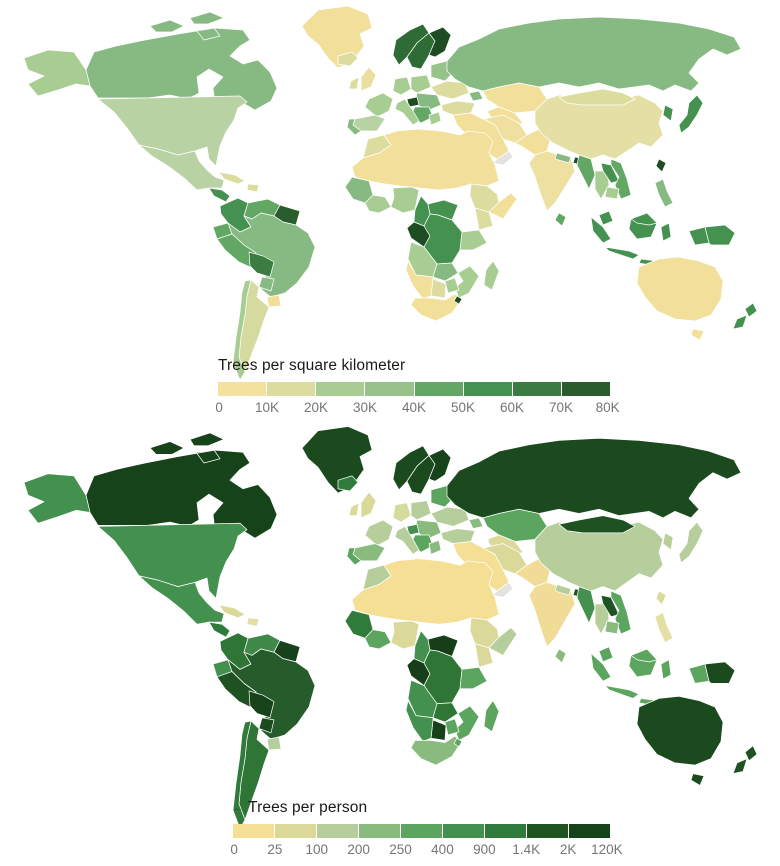 Image resolution: width=780 pixels, height=866 pixels. I want to click on country-uk, so click(368, 505).